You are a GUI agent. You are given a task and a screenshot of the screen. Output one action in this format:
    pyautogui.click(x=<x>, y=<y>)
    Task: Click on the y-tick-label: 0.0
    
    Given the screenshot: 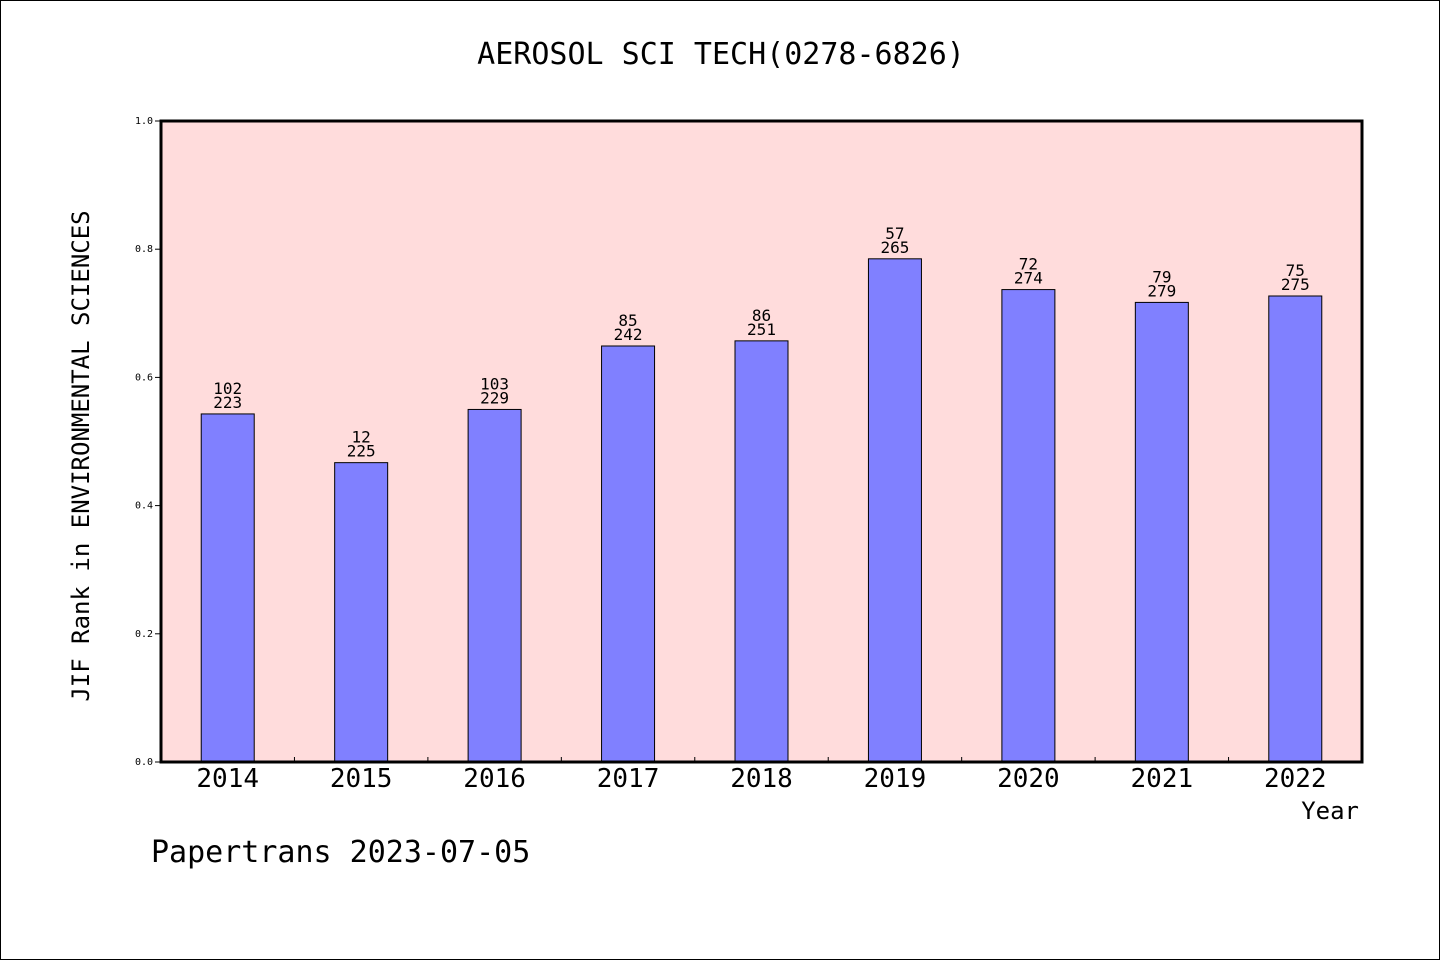 What is the action you would take?
    pyautogui.click(x=144, y=762)
    